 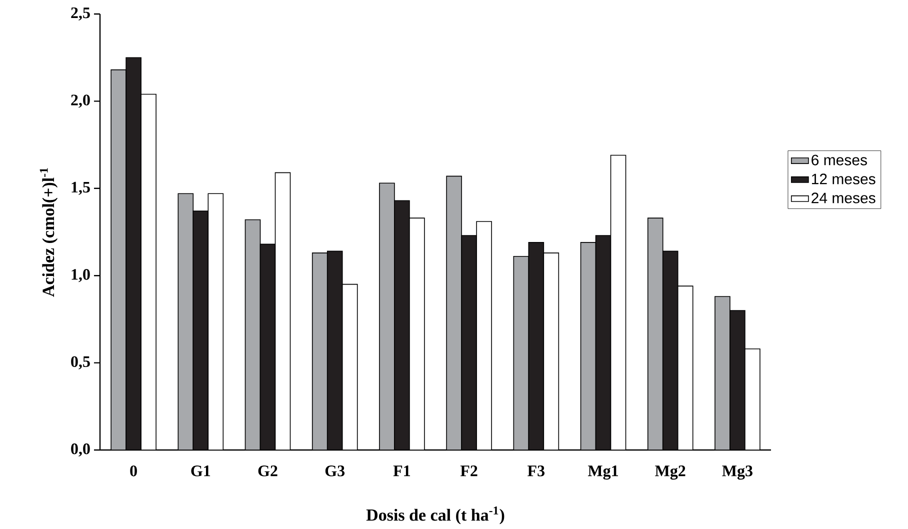 What do you see at coordinates (80, 363) in the screenshot?
I see `y-tick-label: 0,5` at bounding box center [80, 363].